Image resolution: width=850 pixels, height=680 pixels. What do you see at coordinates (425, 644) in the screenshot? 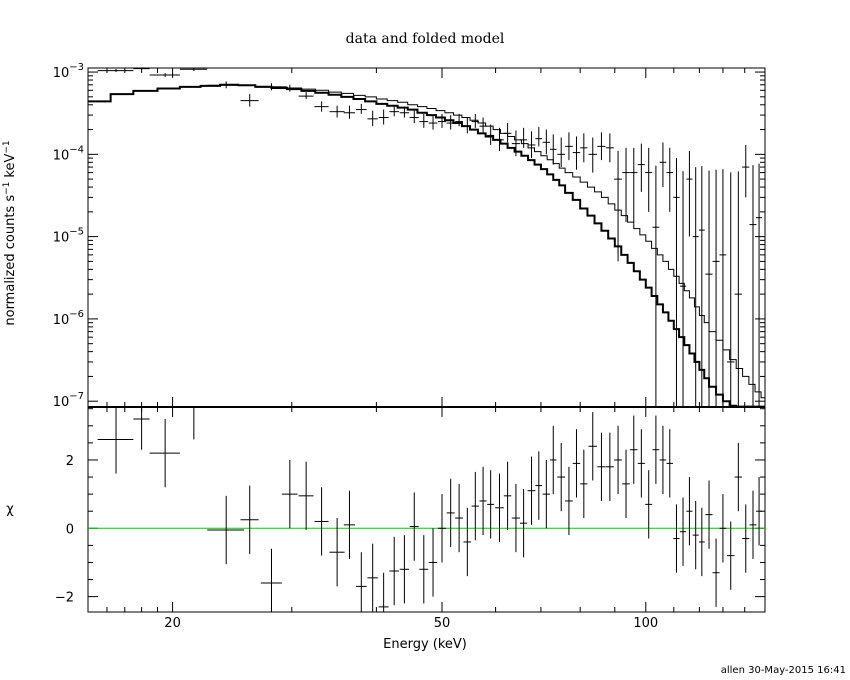
I see `x-axis-label: Energy (keV)` at bounding box center [425, 644].